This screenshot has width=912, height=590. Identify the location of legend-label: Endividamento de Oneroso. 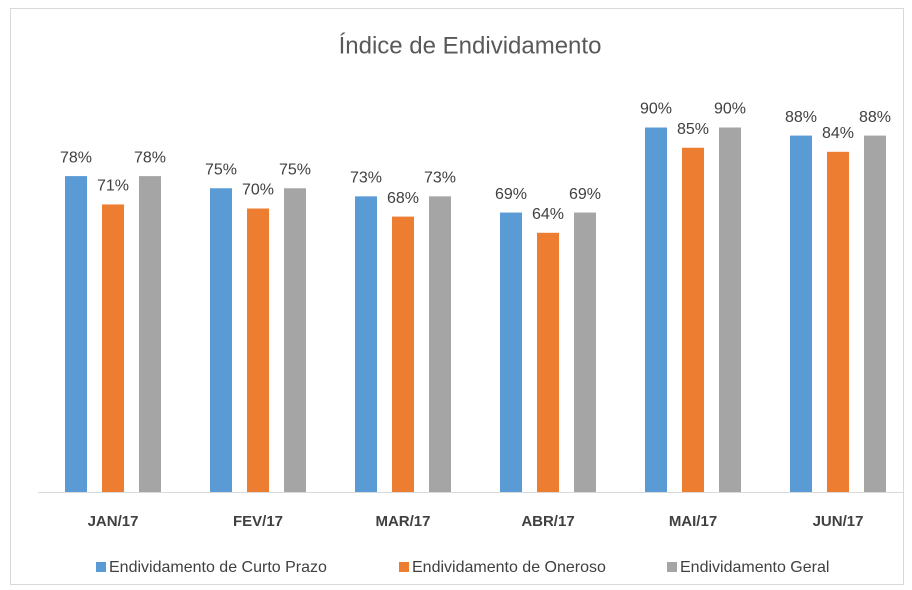
(509, 567).